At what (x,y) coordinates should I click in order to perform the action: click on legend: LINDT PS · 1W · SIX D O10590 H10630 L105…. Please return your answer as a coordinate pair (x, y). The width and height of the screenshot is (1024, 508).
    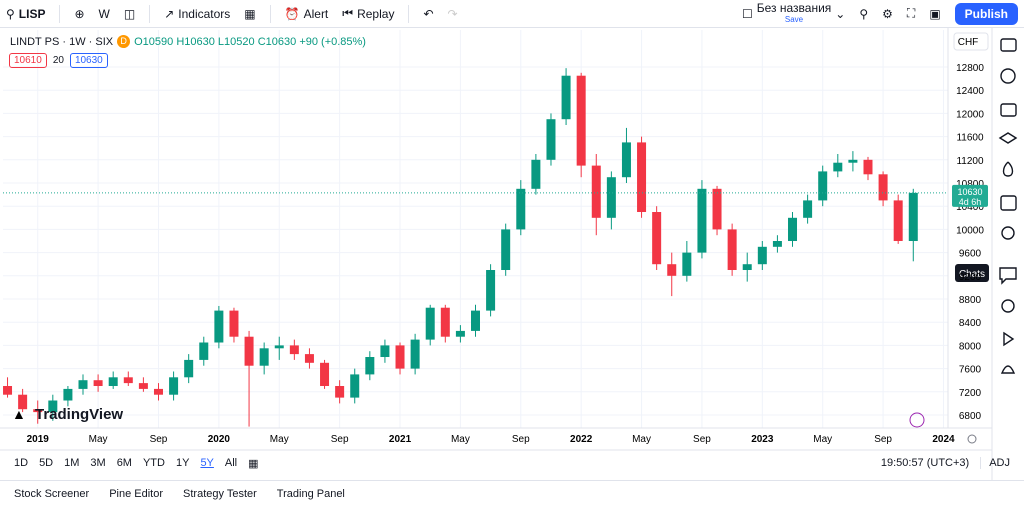
    Looking at the image, I should click on (188, 41).